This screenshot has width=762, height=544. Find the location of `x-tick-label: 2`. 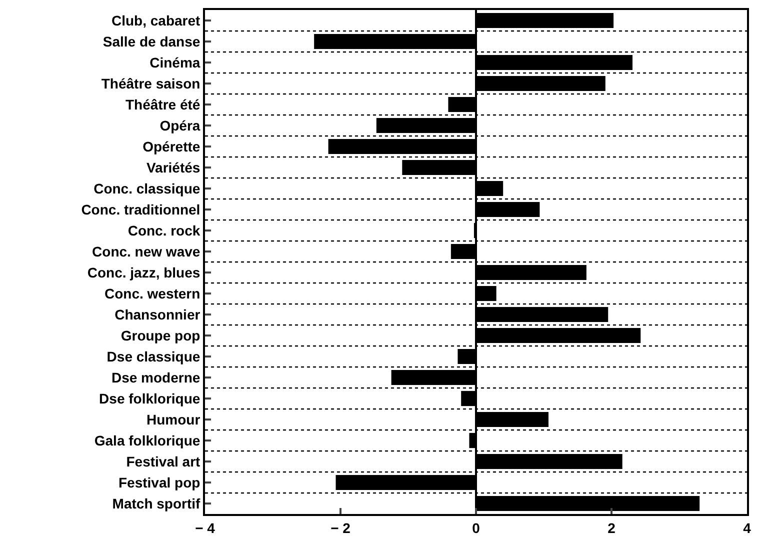

x-tick-label: 2 is located at coordinates (612, 528).